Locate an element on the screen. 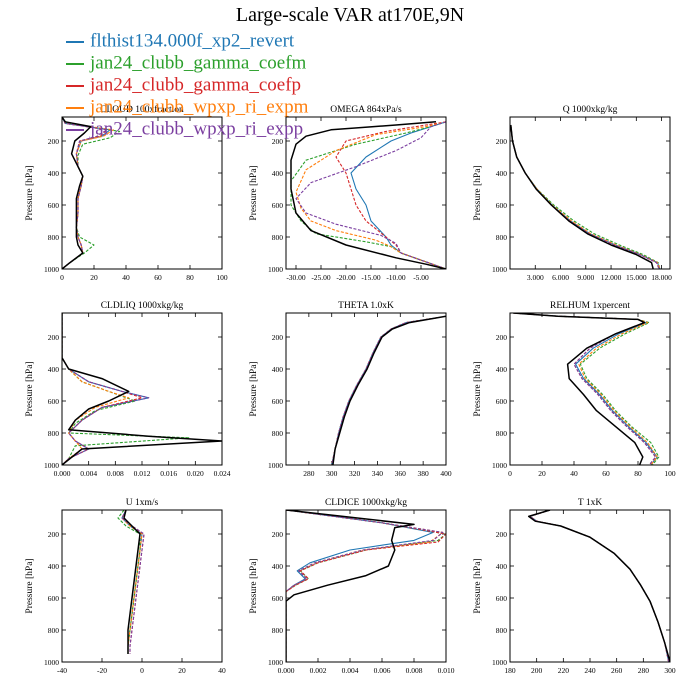 The height and width of the screenshot is (700, 700). x-tick-label: 260 is located at coordinates (617, 670).